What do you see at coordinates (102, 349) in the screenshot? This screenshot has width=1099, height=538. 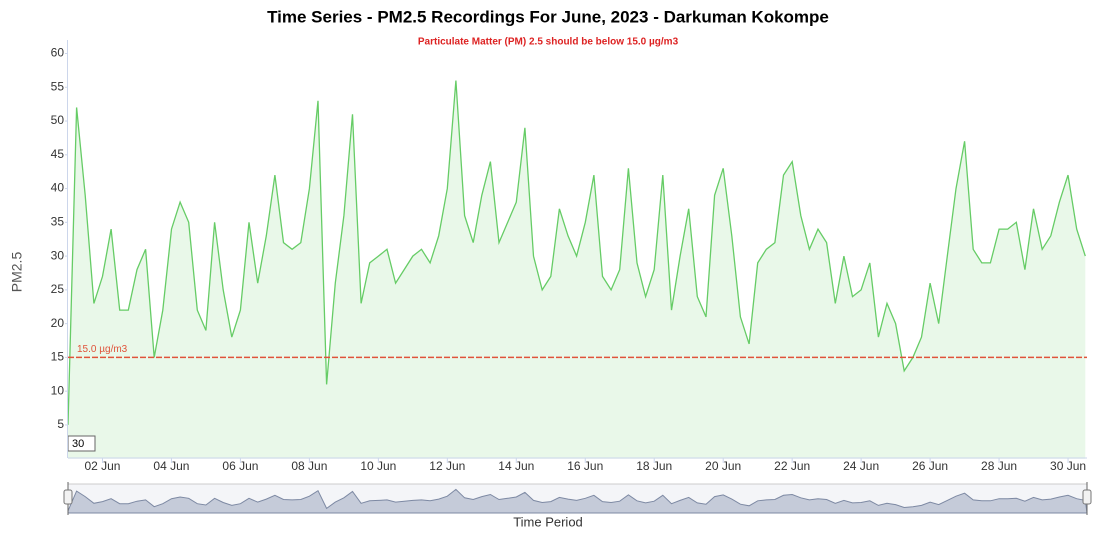 I see `threshold-label: 15.0 µg/m3` at bounding box center [102, 349].